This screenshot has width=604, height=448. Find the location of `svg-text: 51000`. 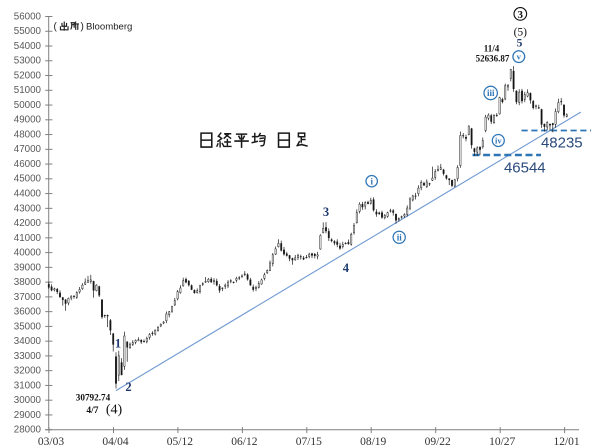

svg-text: 51000 is located at coordinates (28, 90).